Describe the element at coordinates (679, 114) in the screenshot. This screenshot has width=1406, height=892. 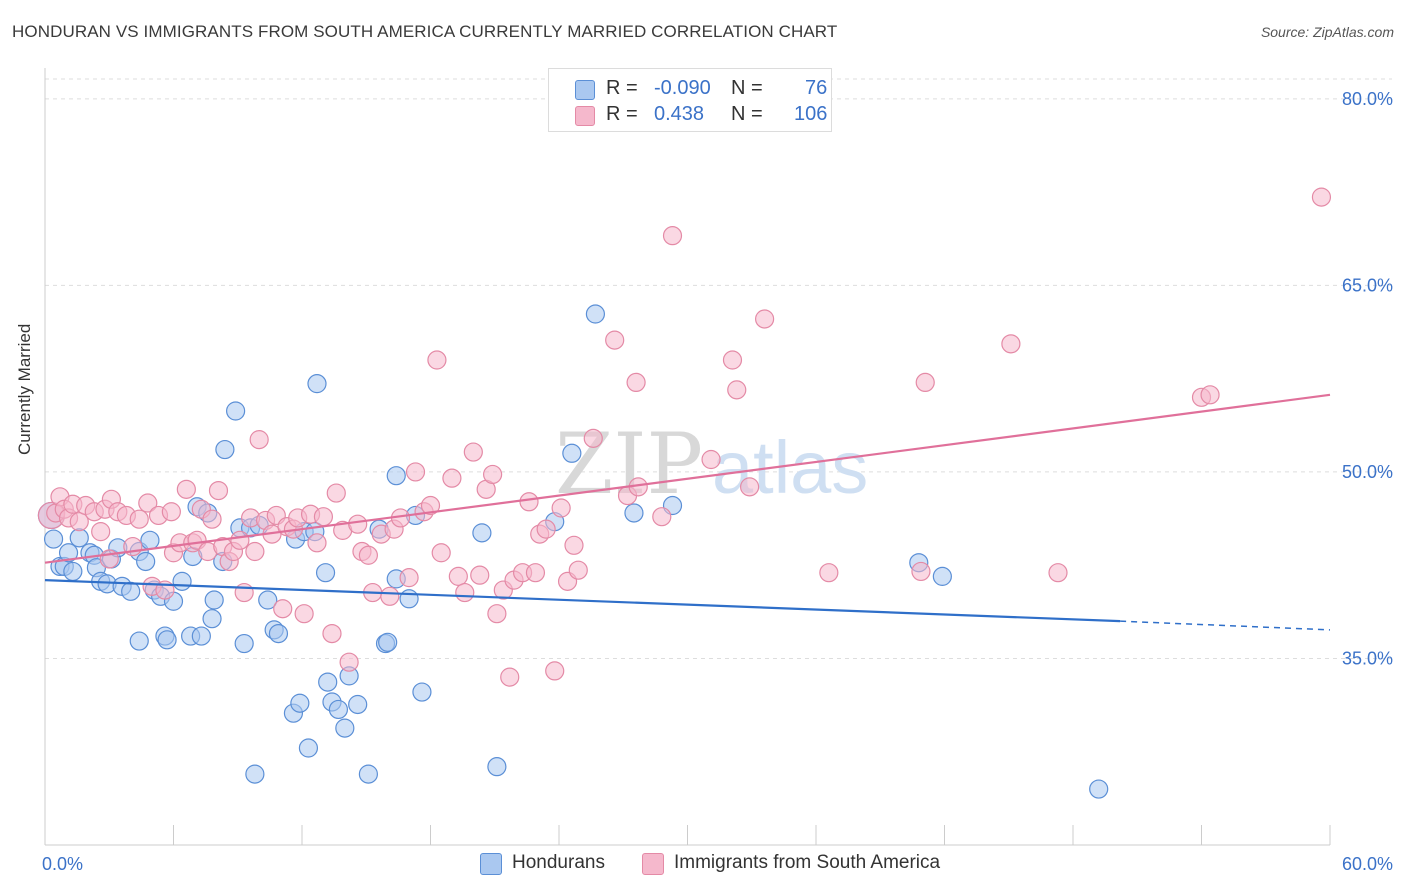
I see `legend-r-value: 0.438` at that location.